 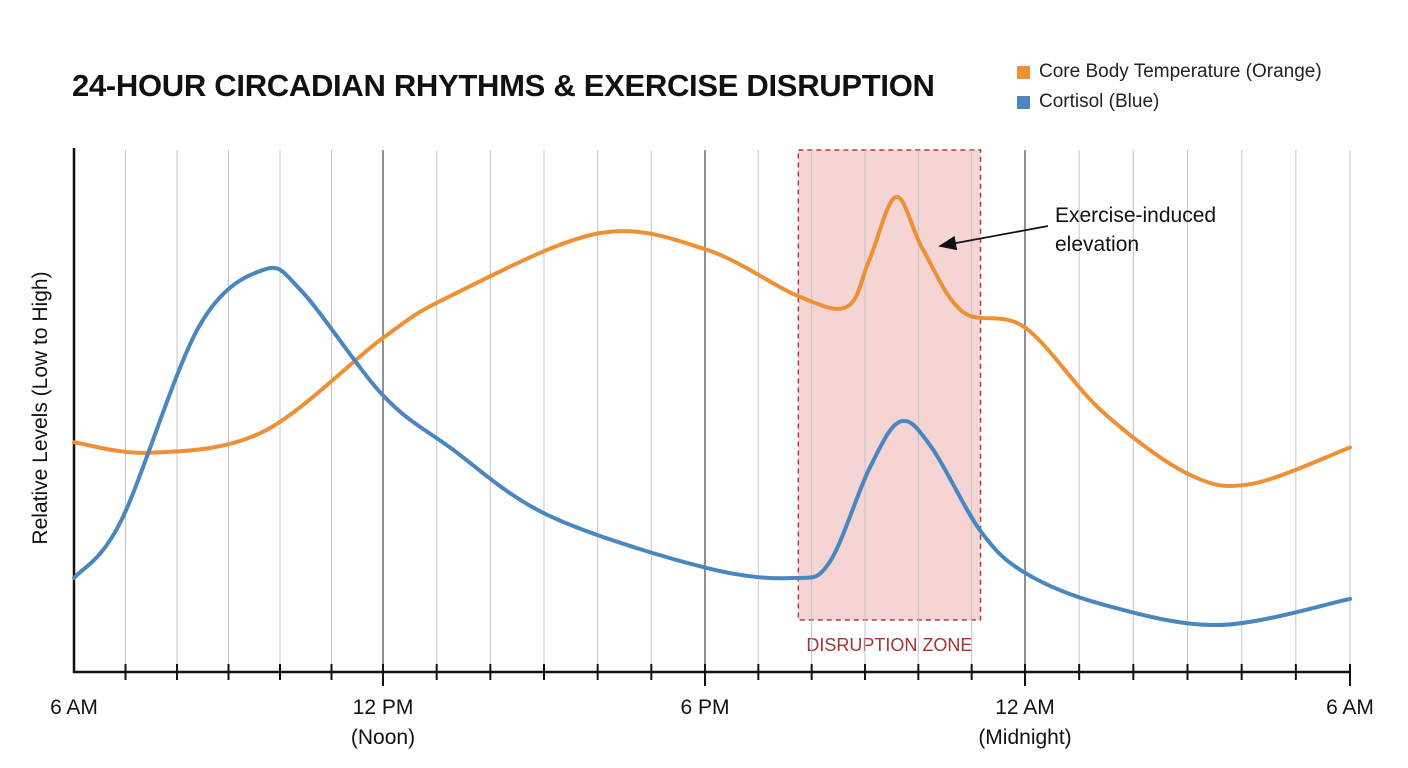 I want to click on legend-swatch-blue, so click(x=1023, y=102).